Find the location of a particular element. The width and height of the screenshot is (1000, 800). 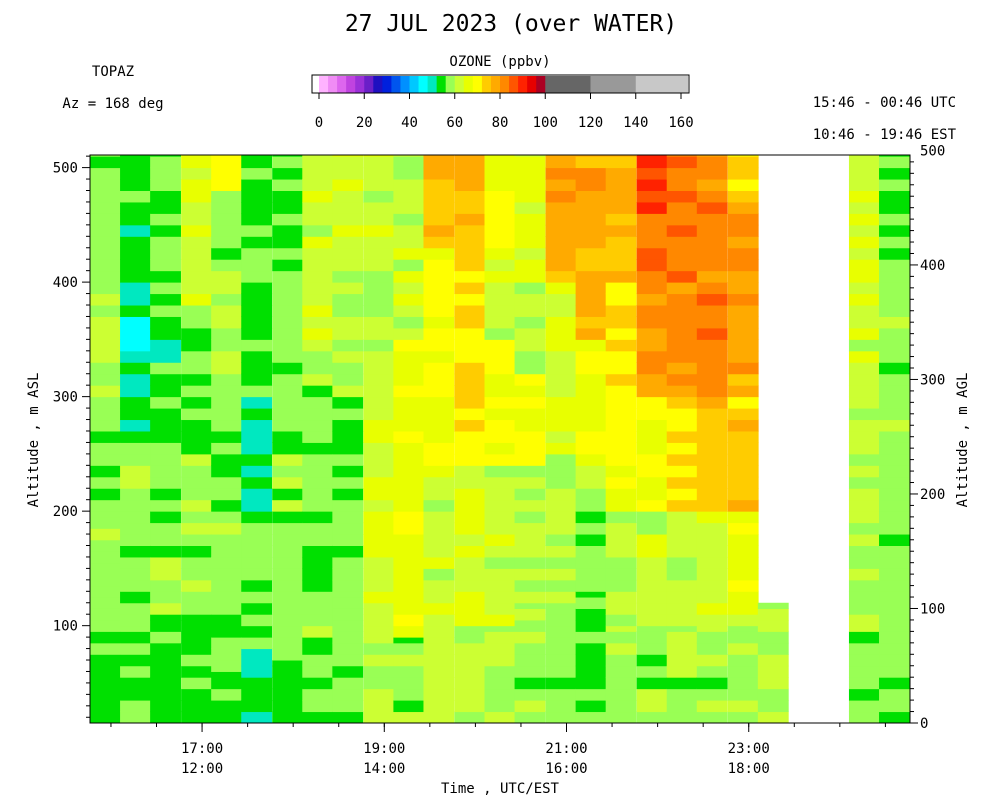

x-tick-label-utc: 19:00 is located at coordinates (384, 749).